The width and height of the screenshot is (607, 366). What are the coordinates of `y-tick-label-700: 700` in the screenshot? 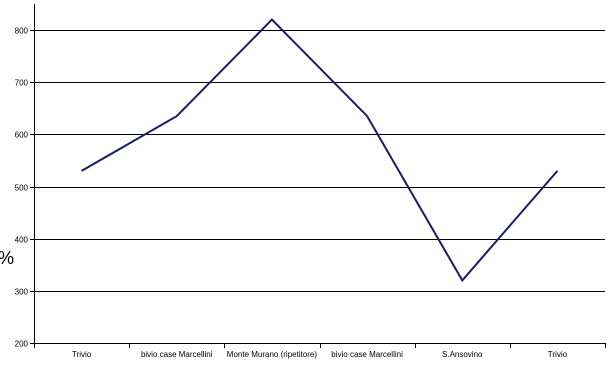 It's located at (22, 83).